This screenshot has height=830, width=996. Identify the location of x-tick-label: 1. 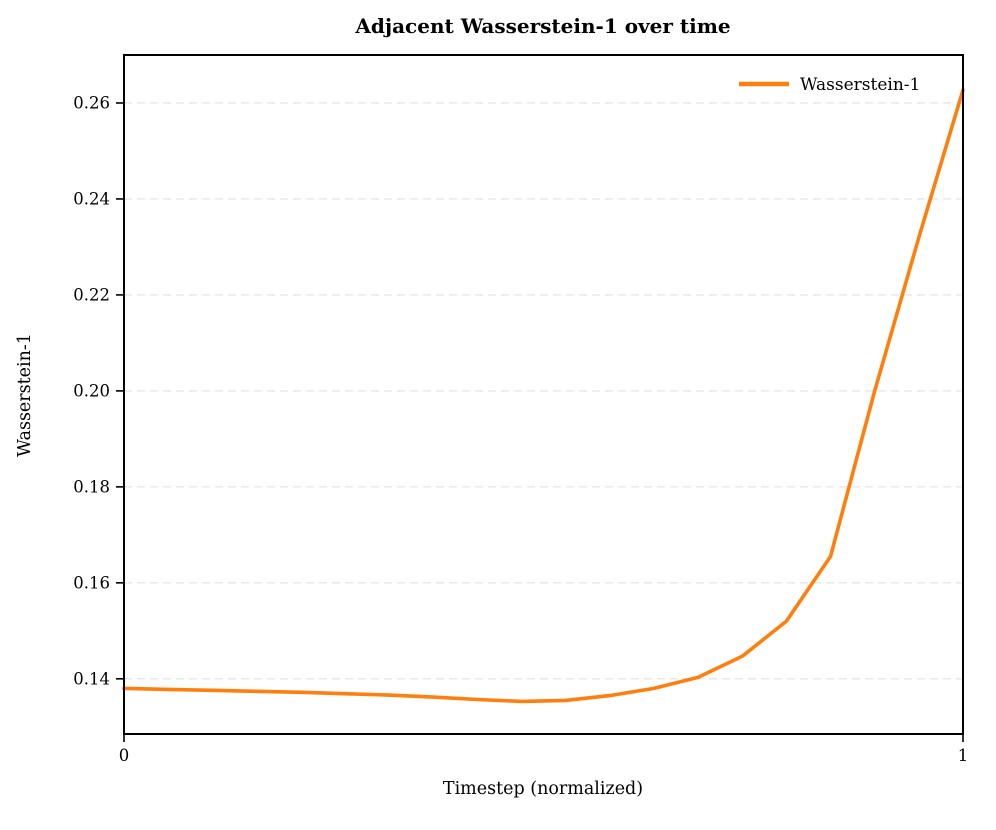
(963, 755).